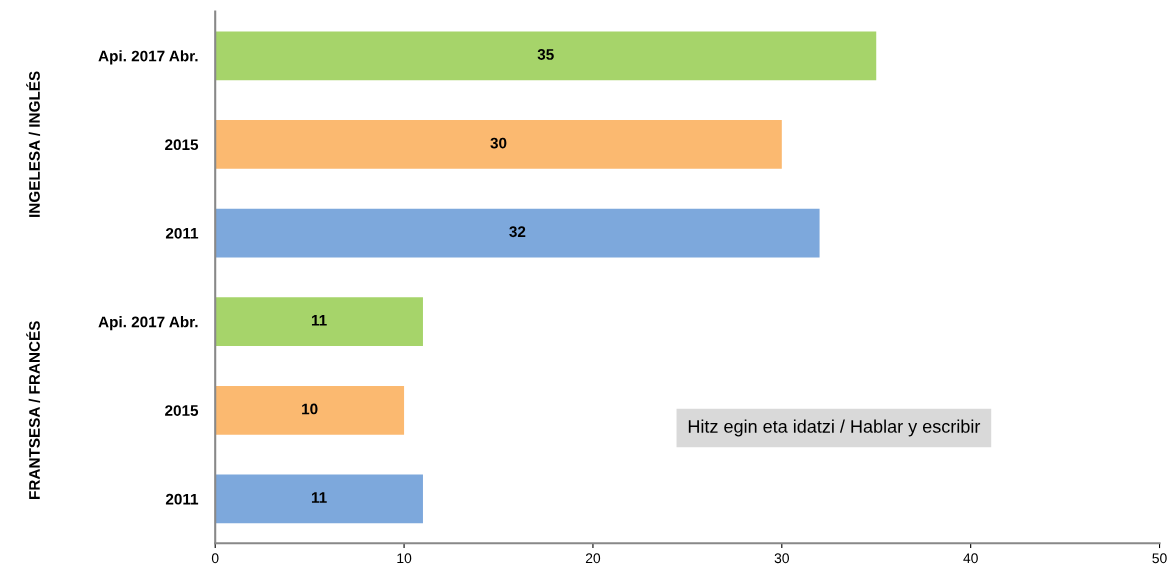  I want to click on x-tick-label: 0, so click(215, 558).